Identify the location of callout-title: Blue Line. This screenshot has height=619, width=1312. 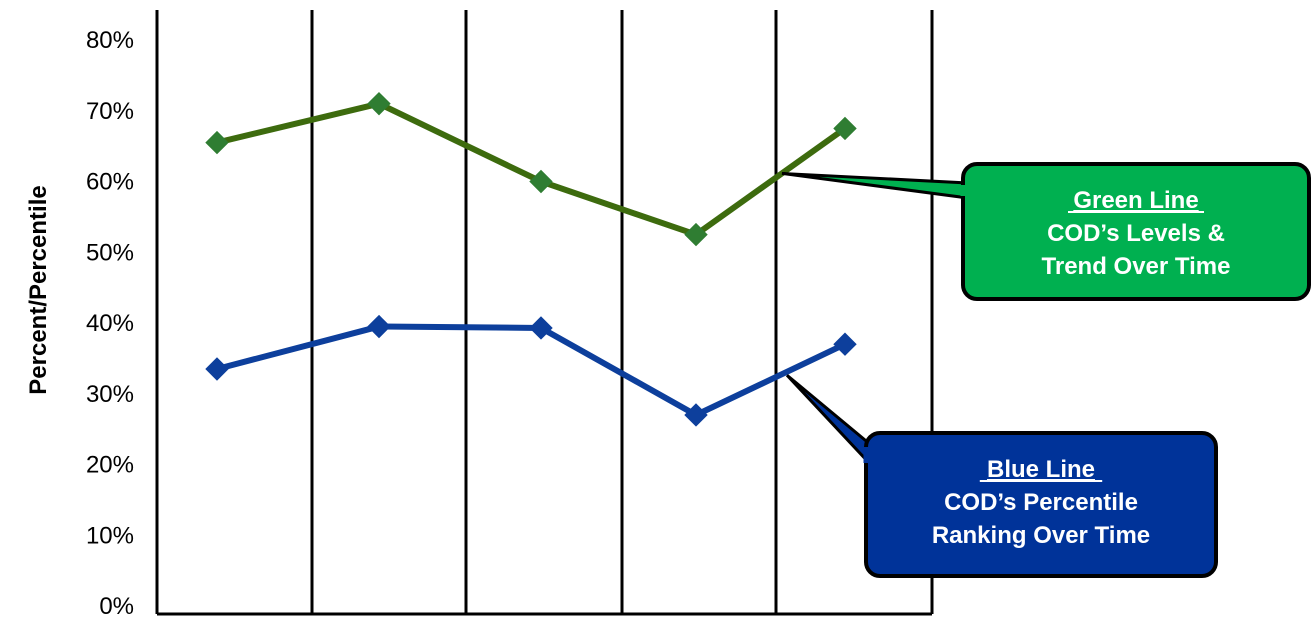
(1041, 469).